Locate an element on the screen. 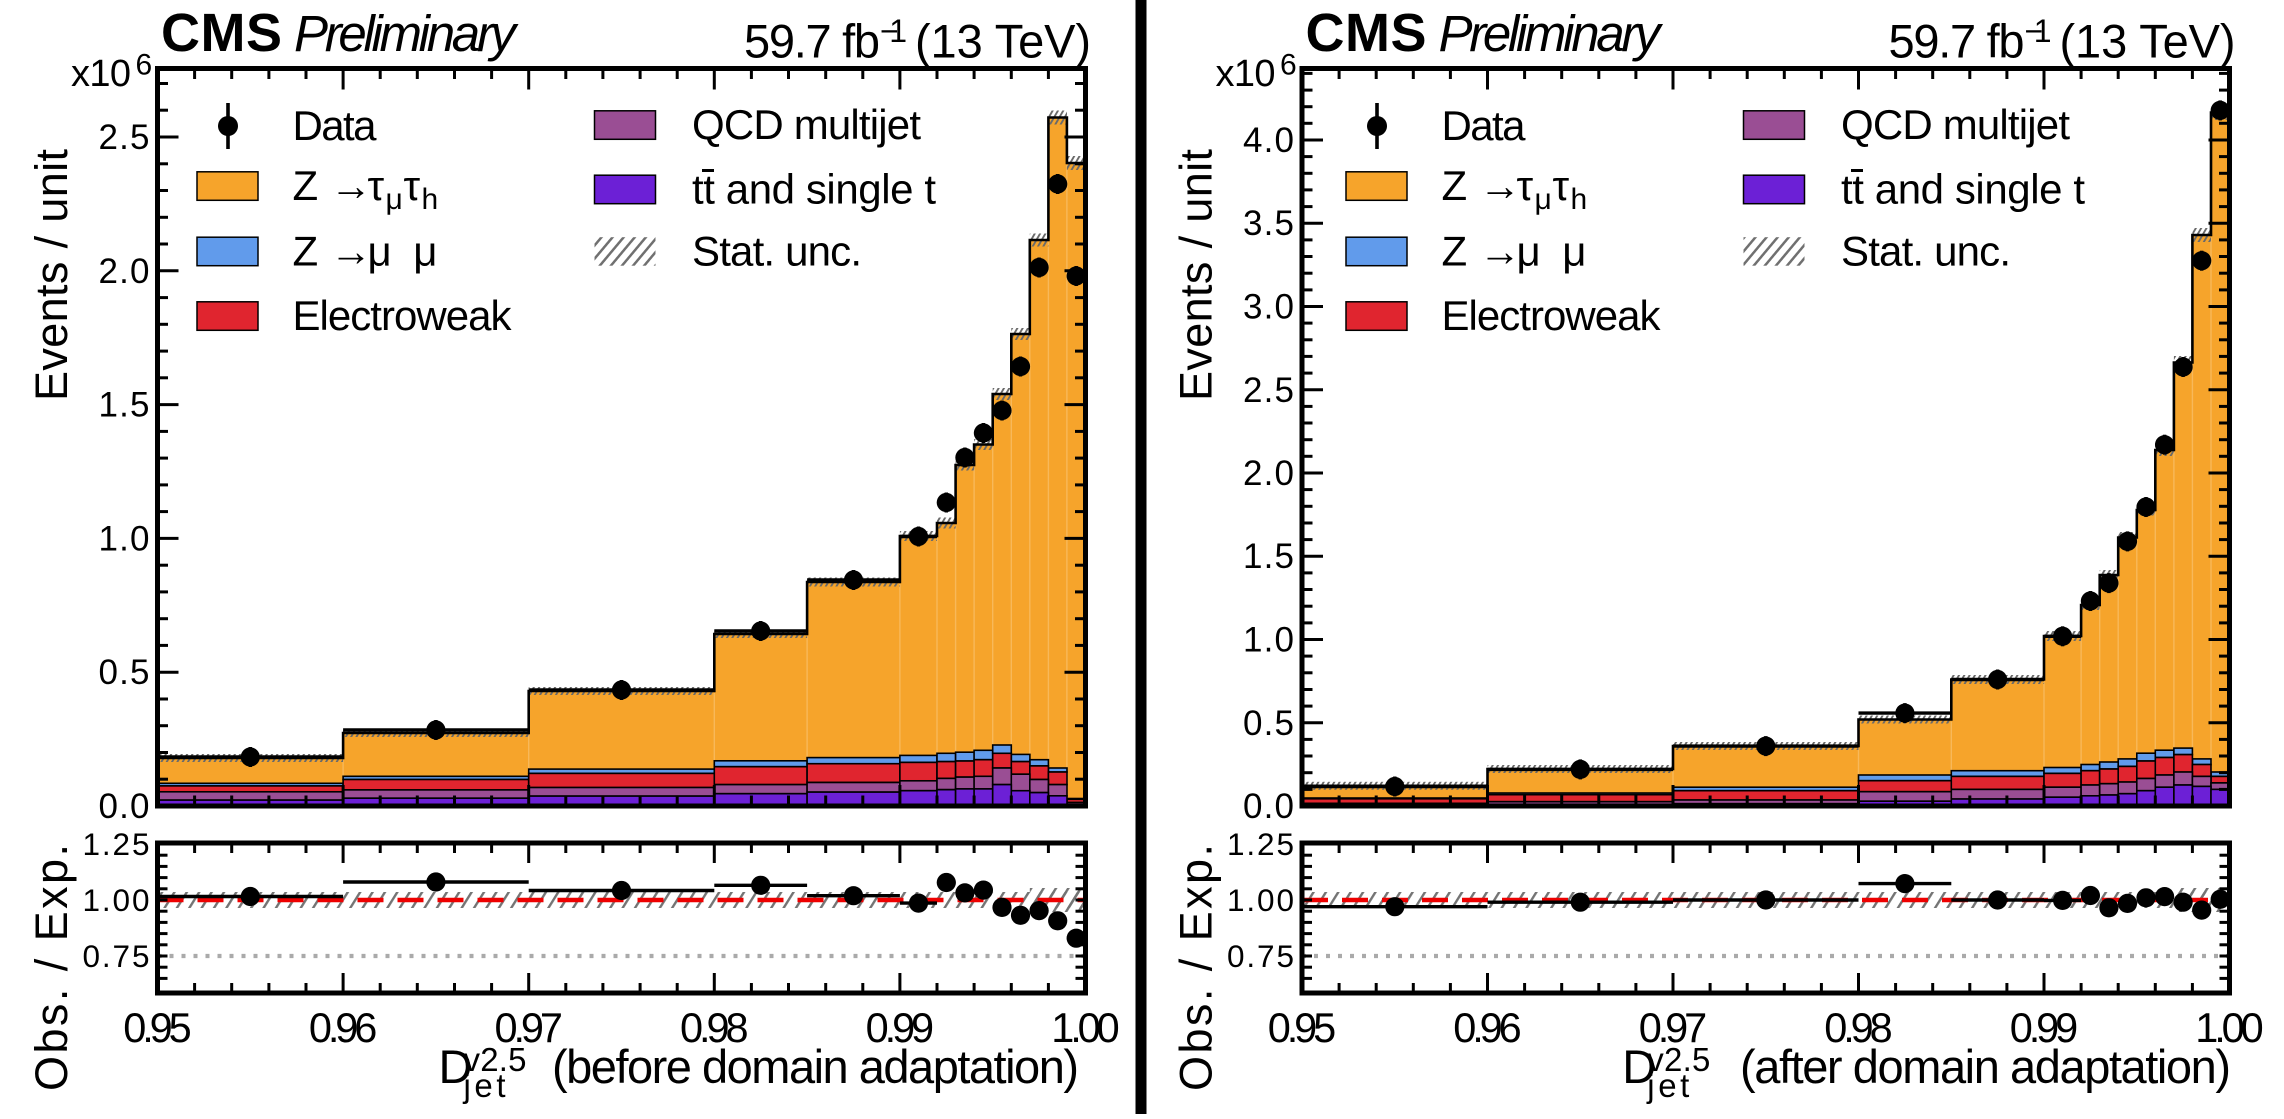 The width and height of the screenshot is (2284, 1119). svg-text: 3.0 is located at coordinates (1268, 307).